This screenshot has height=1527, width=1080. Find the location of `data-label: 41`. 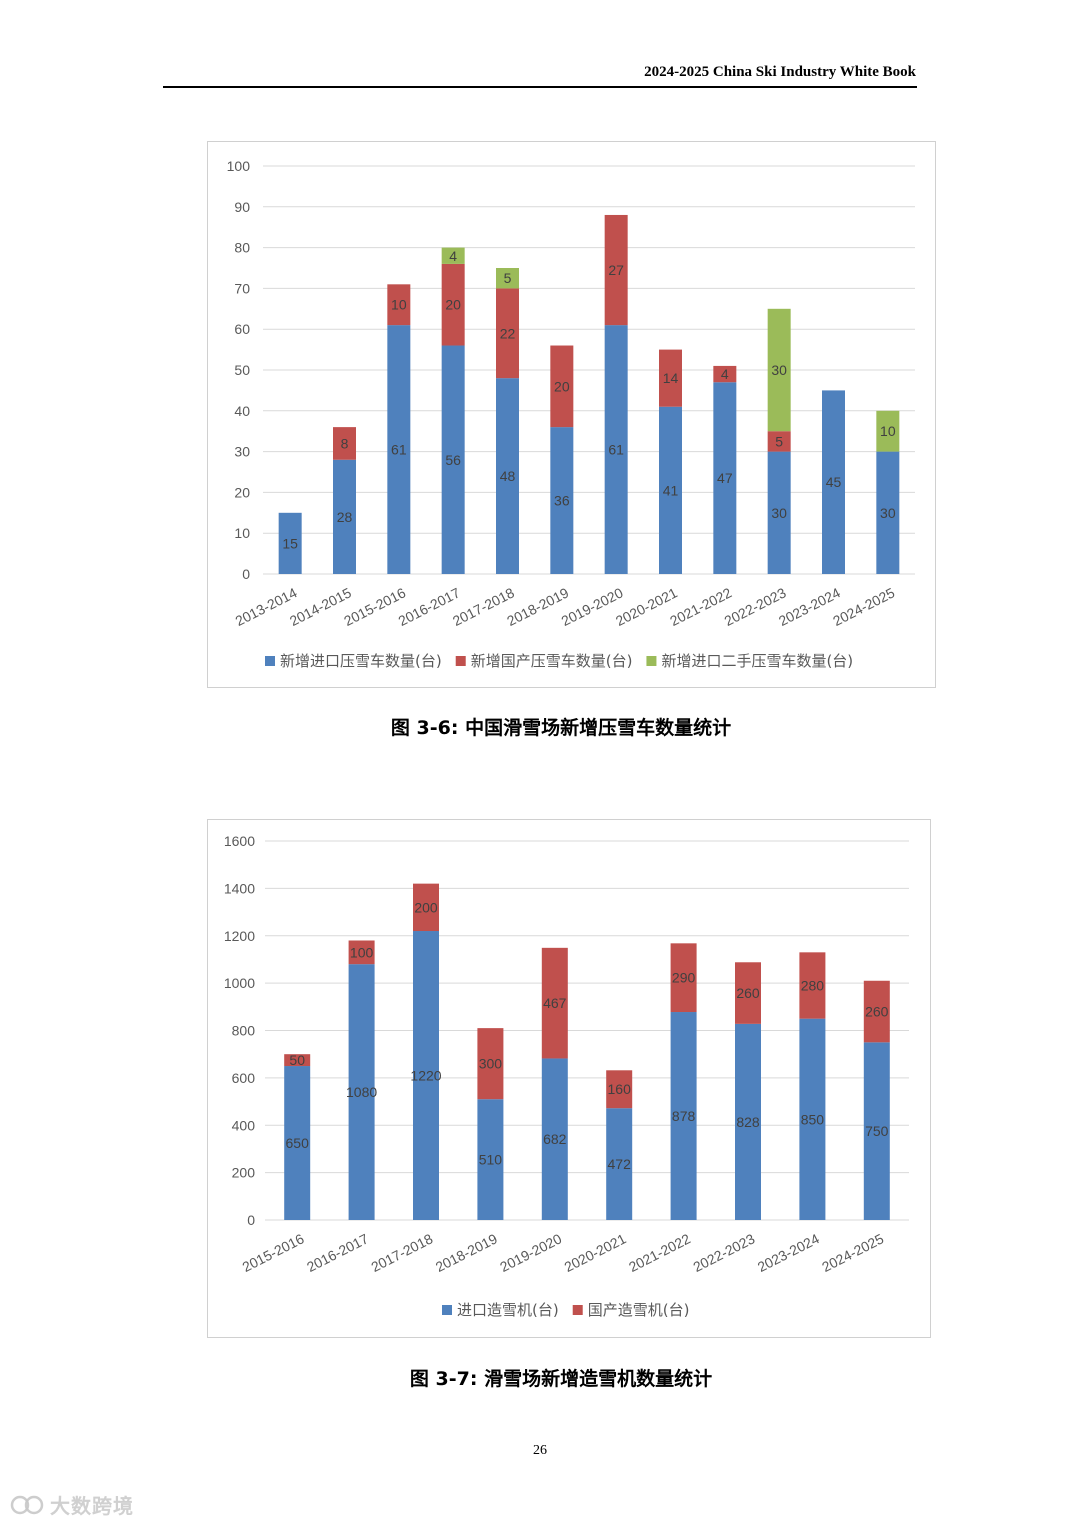

data-label: 41 is located at coordinates (671, 490).